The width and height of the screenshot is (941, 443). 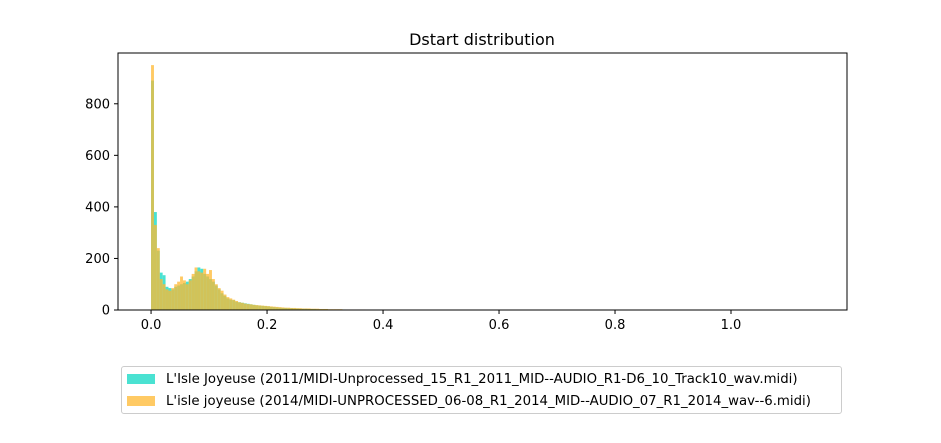 I want to click on x-tick-label: 0.4, so click(x=383, y=325).